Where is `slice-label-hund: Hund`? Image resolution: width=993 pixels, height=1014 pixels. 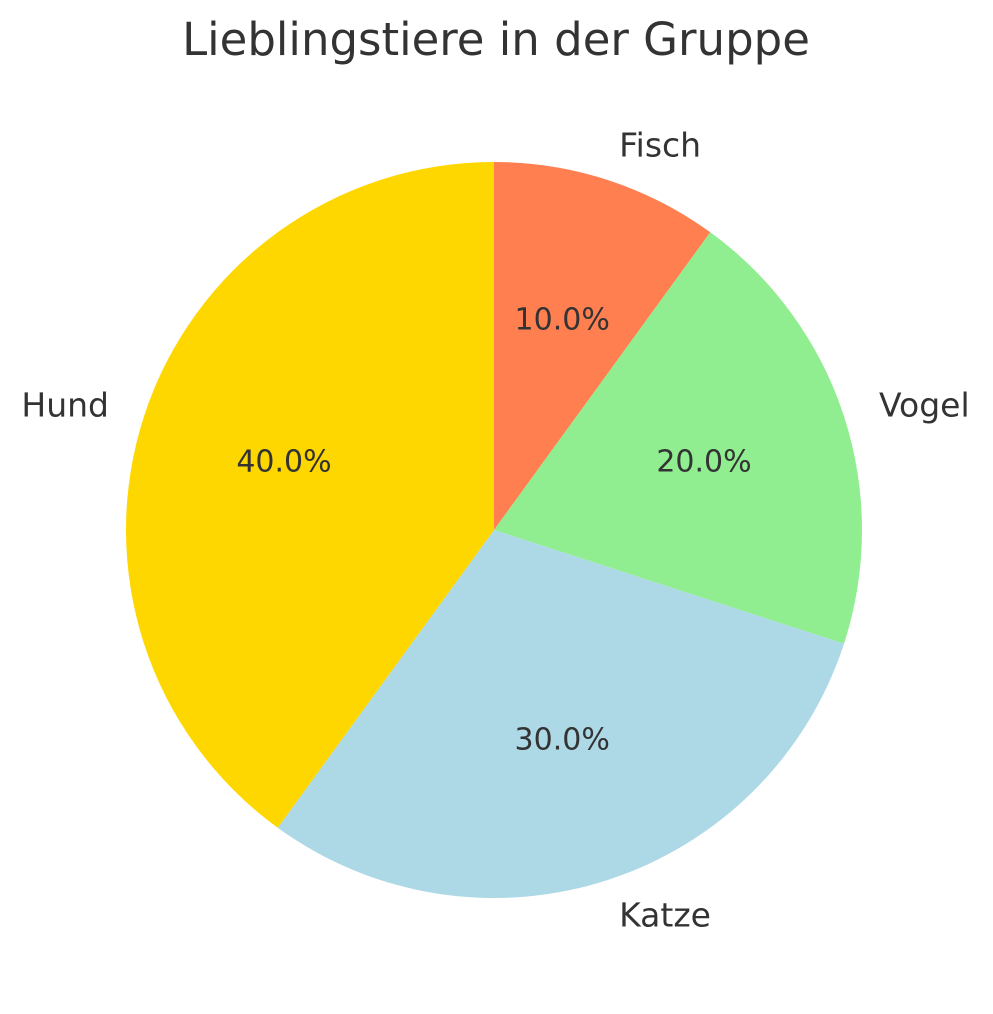 slice-label-hund: Hund is located at coordinates (65, 404).